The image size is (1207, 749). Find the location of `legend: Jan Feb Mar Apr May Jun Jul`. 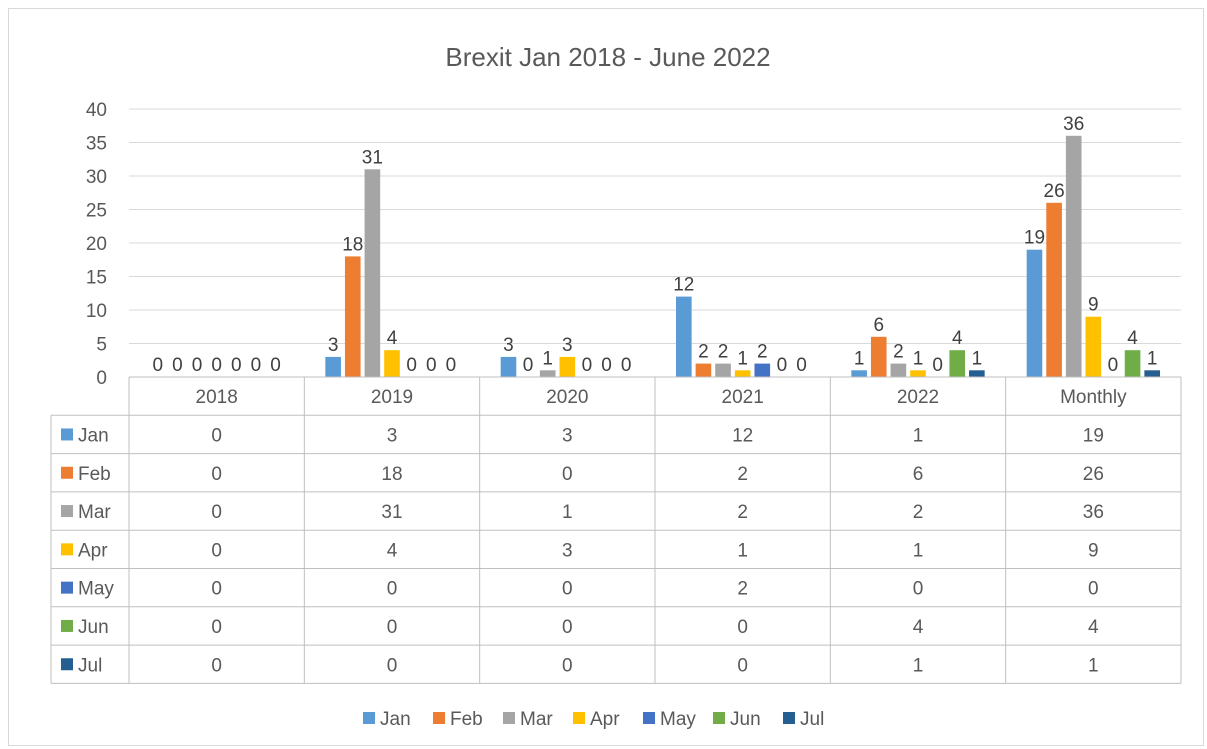

legend: Jan Feb Mar Apr May Jun Jul is located at coordinates (593, 719).